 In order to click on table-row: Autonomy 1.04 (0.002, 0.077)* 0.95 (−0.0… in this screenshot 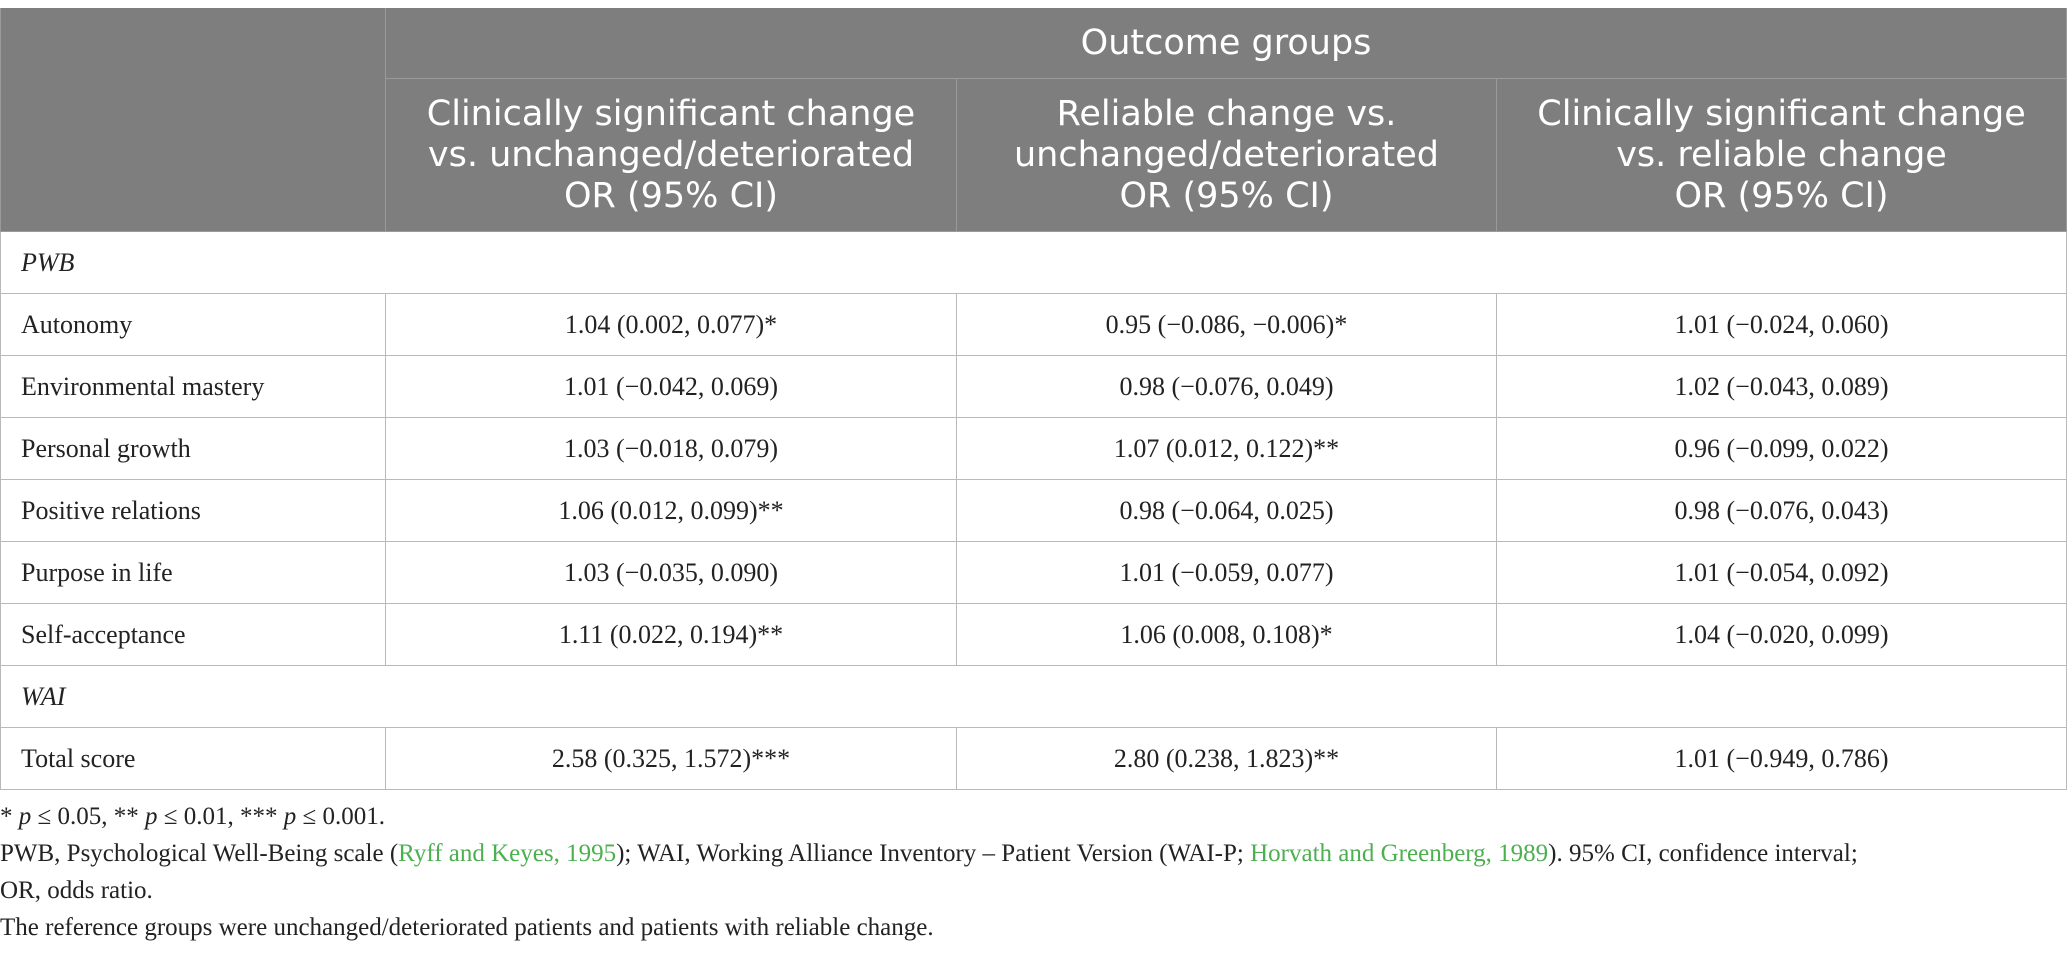, I will do `click(1033, 324)`.